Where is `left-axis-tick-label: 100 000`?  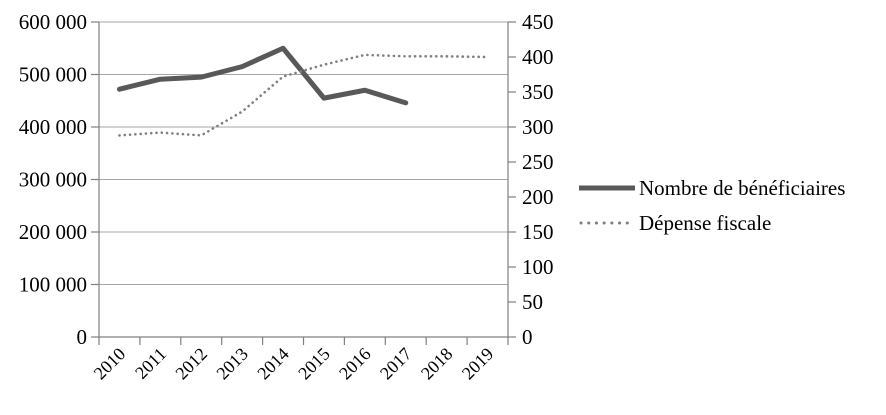 left-axis-tick-label: 100 000 is located at coordinates (53, 285).